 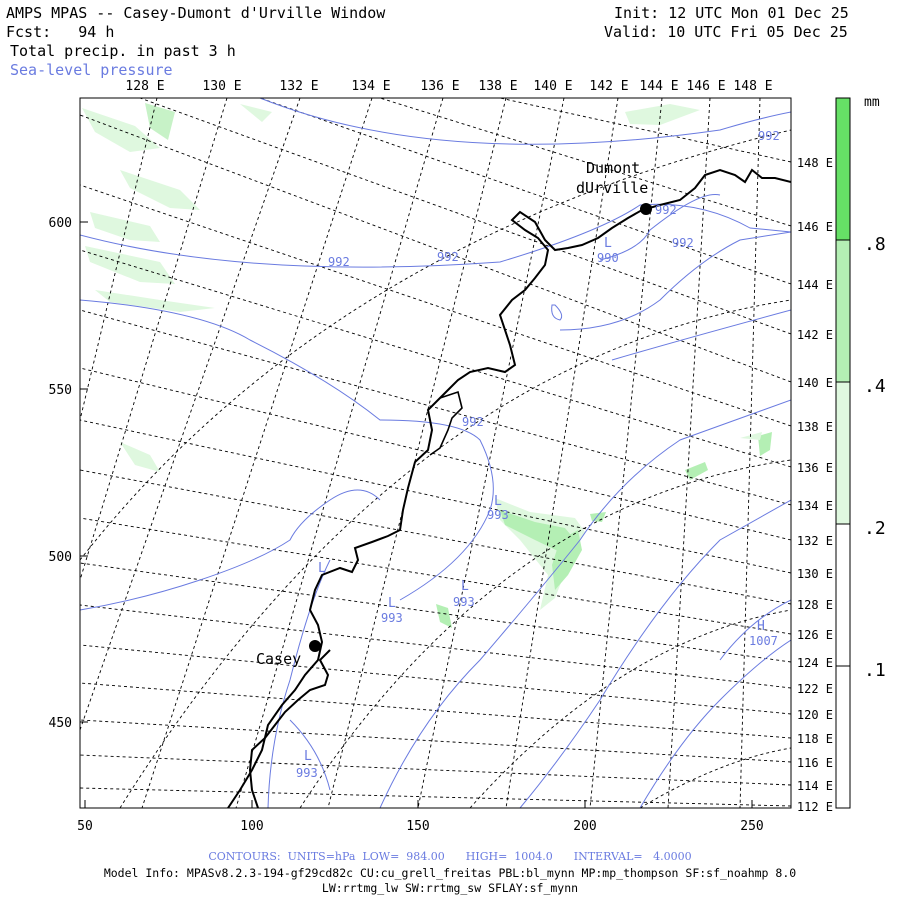 I want to click on legend-unit: mm, so click(x=872, y=102).